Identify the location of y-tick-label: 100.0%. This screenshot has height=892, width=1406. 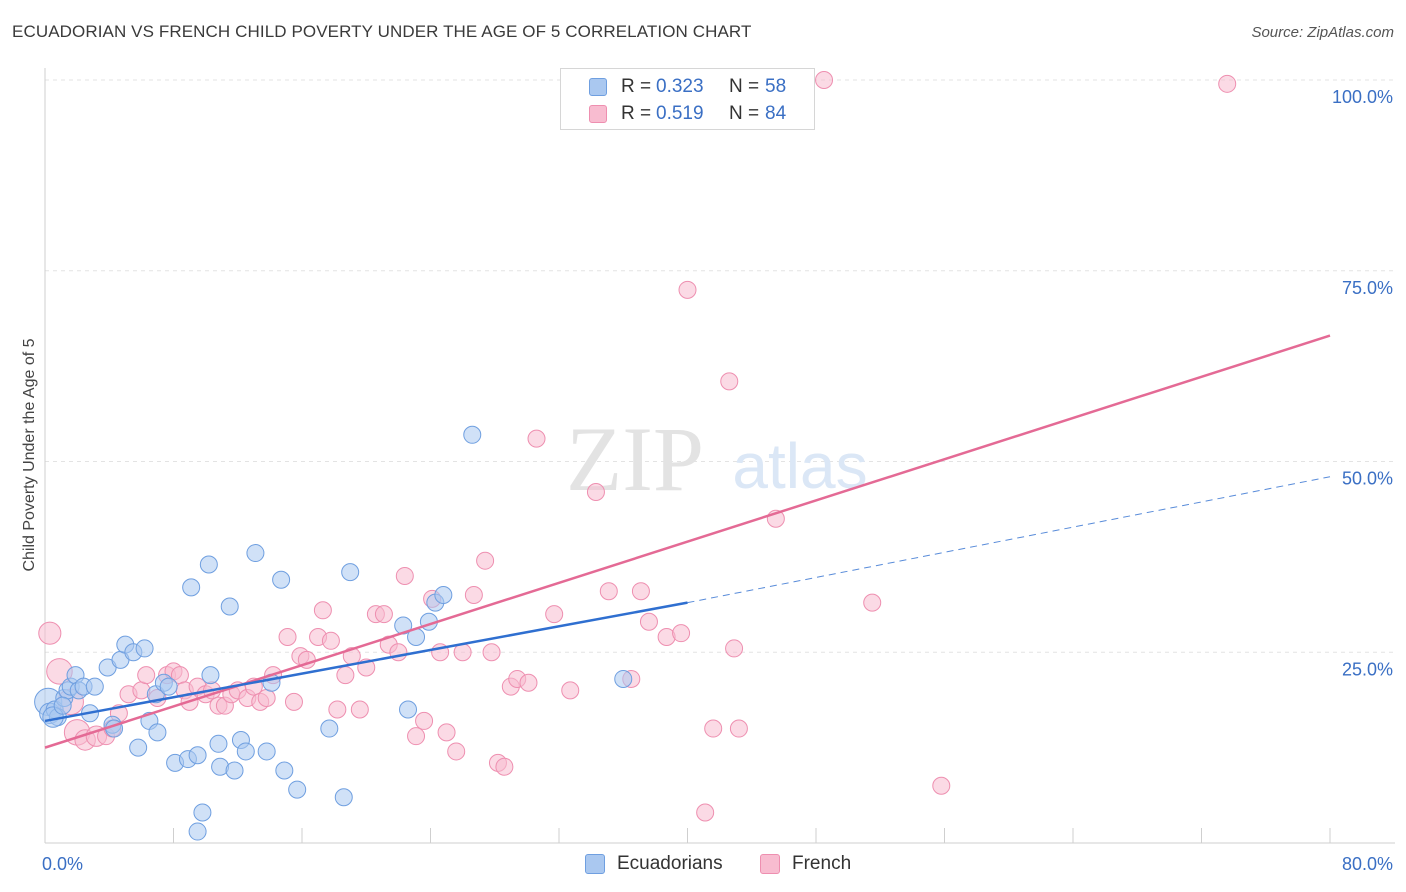
(1362, 97).